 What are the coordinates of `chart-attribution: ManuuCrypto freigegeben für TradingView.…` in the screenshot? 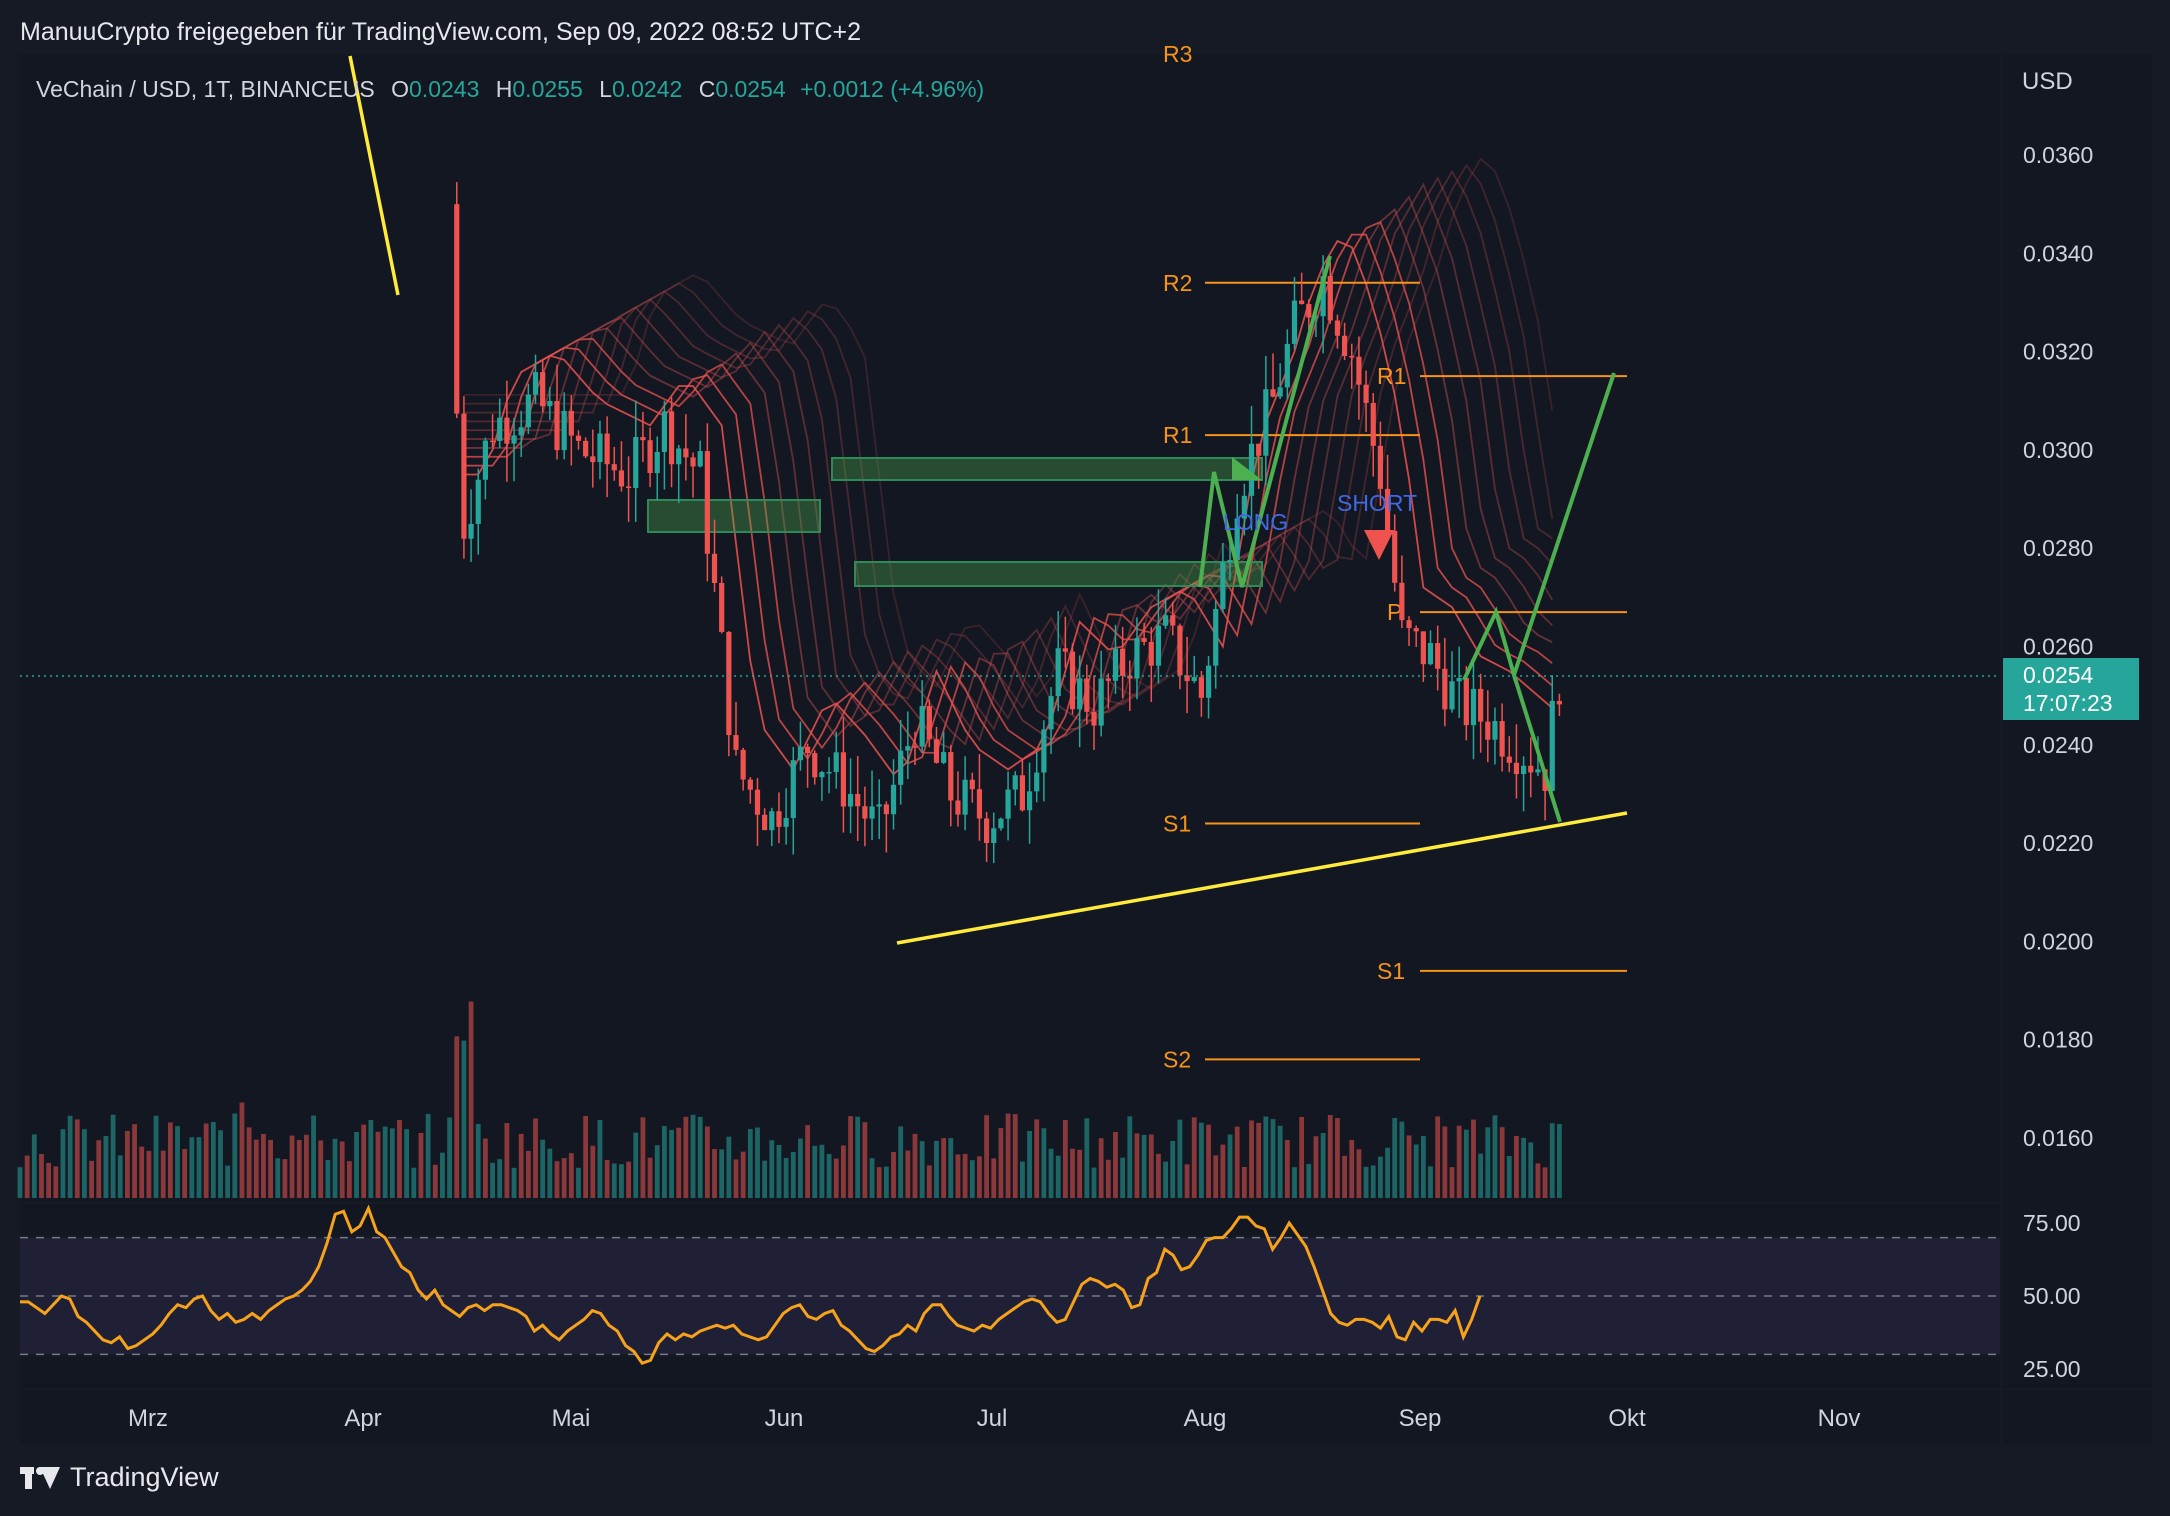 It's located at (441, 32).